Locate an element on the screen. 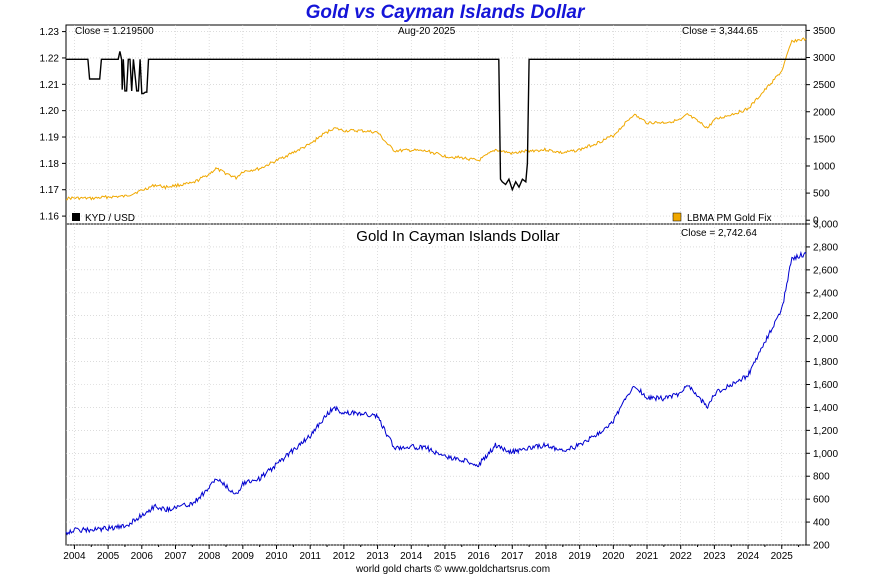 The width and height of the screenshot is (890, 575). y-bottom-tick-label: 400 is located at coordinates (821, 523).